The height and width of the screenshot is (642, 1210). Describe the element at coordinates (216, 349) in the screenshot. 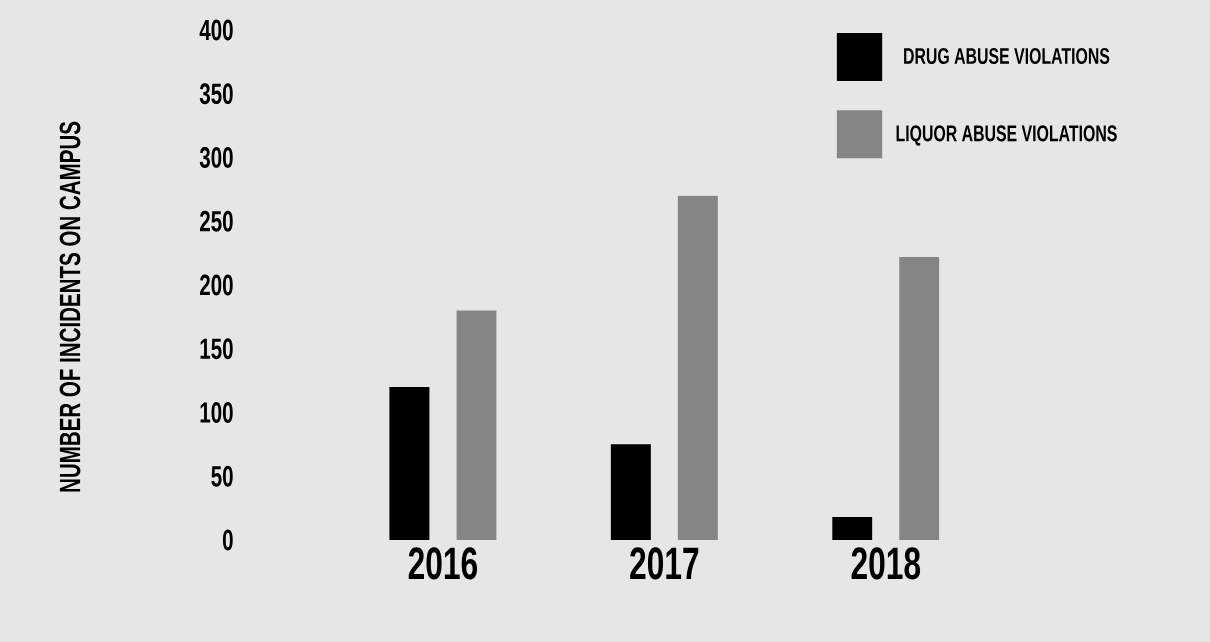

I see `y-tick-label: 150` at that location.